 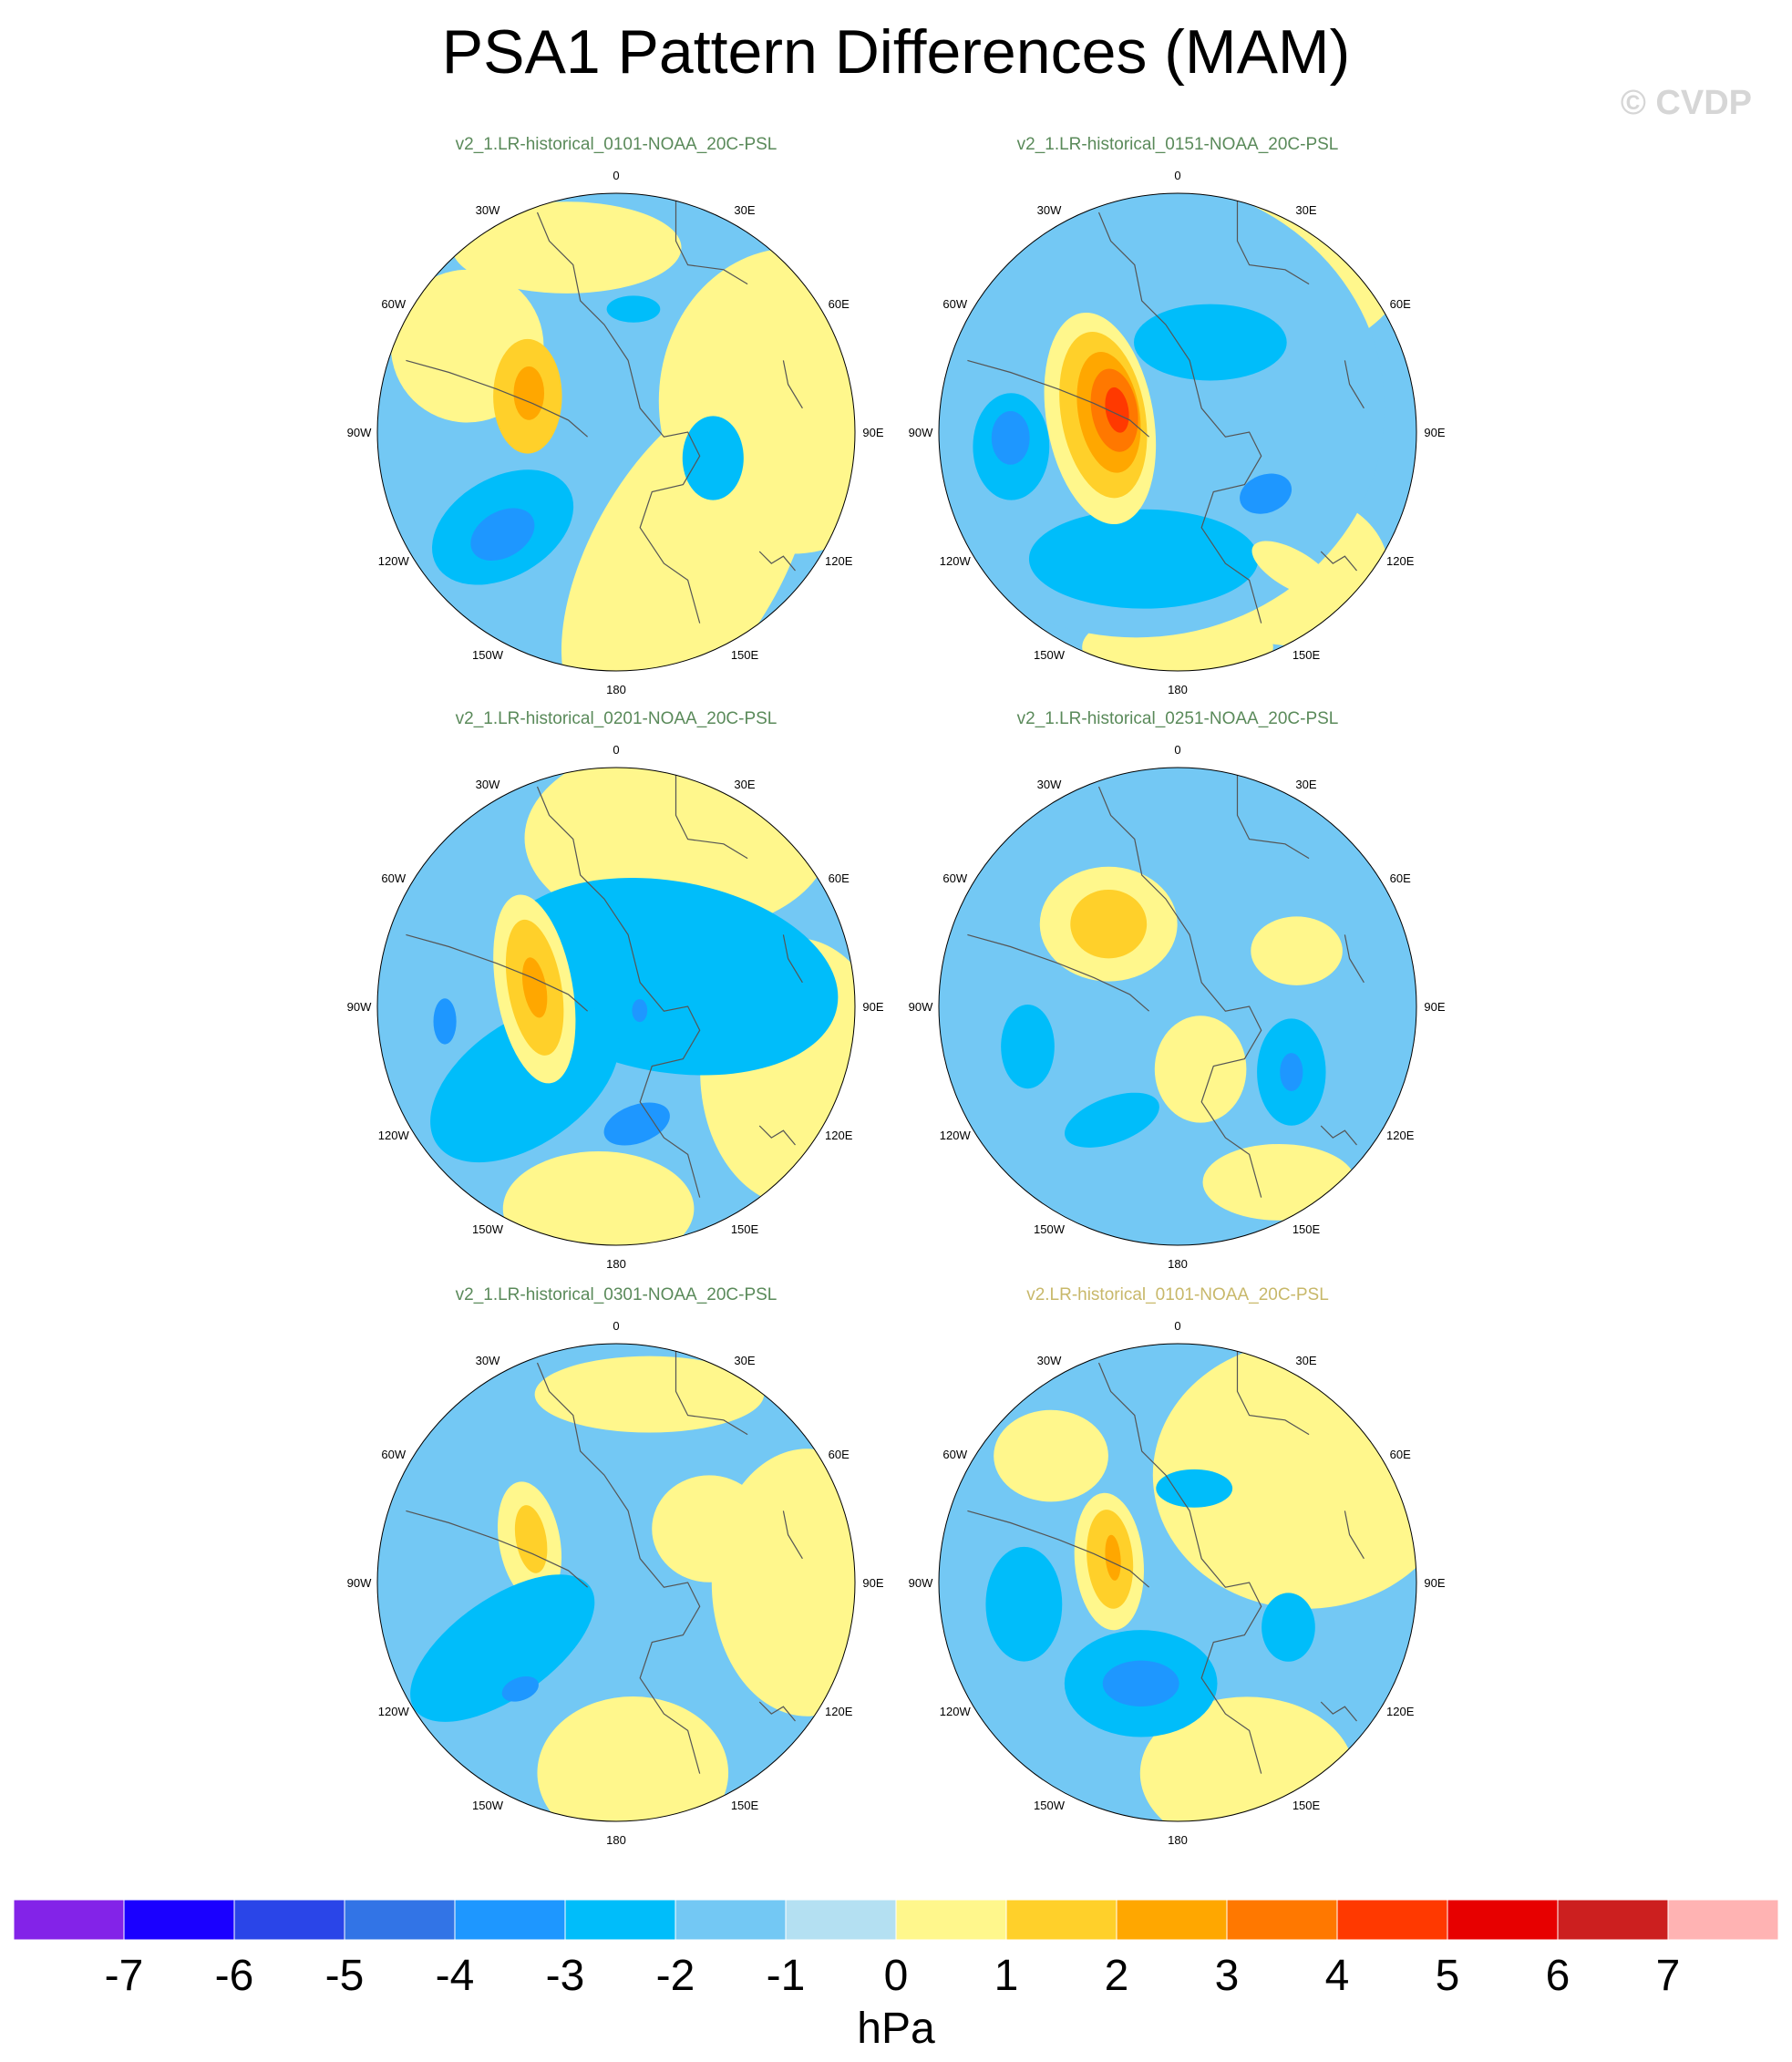 I want to click on colorbar-tick-label: 7, so click(x=1668, y=1976).